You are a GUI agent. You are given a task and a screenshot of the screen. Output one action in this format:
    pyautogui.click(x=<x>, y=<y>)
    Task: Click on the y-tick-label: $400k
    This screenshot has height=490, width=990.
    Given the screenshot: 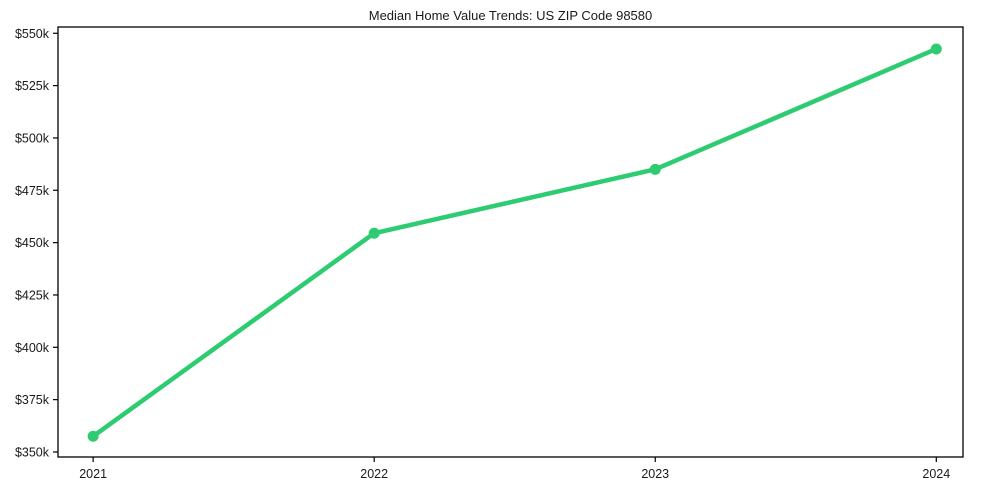 What is the action you would take?
    pyautogui.click(x=32, y=348)
    